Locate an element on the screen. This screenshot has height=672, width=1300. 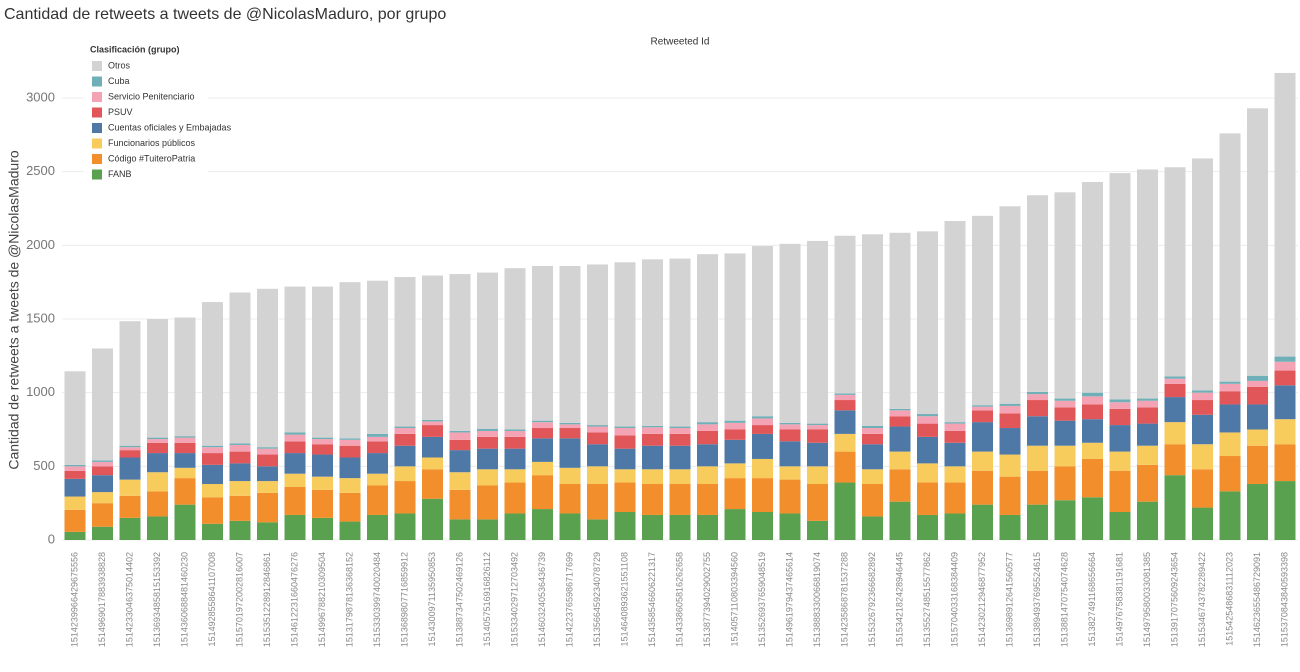
y-tick-label: 3000 is located at coordinates (40, 96).